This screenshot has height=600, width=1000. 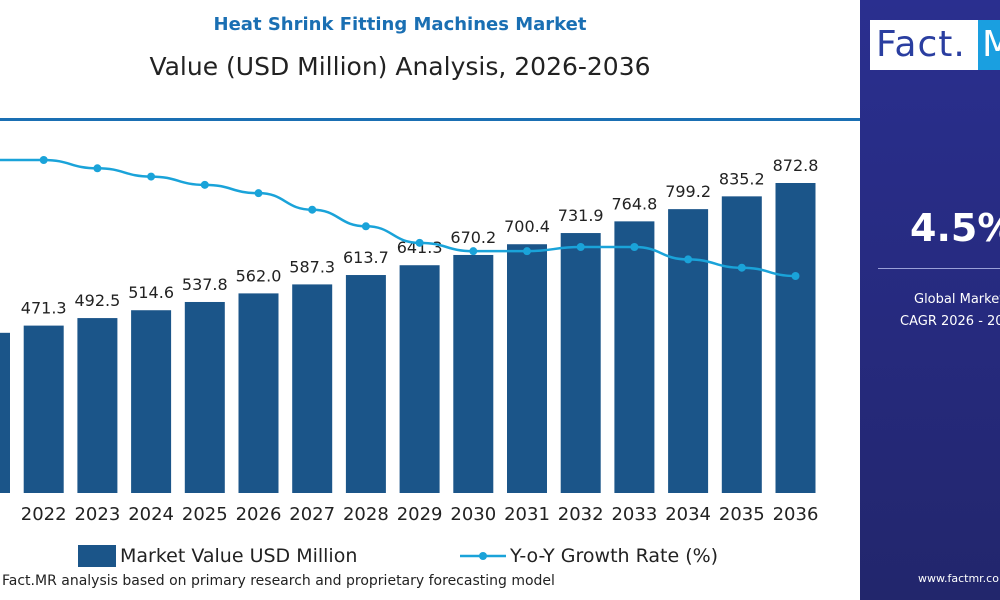 I want to click on growth-point-2031, so click(x=527, y=251).